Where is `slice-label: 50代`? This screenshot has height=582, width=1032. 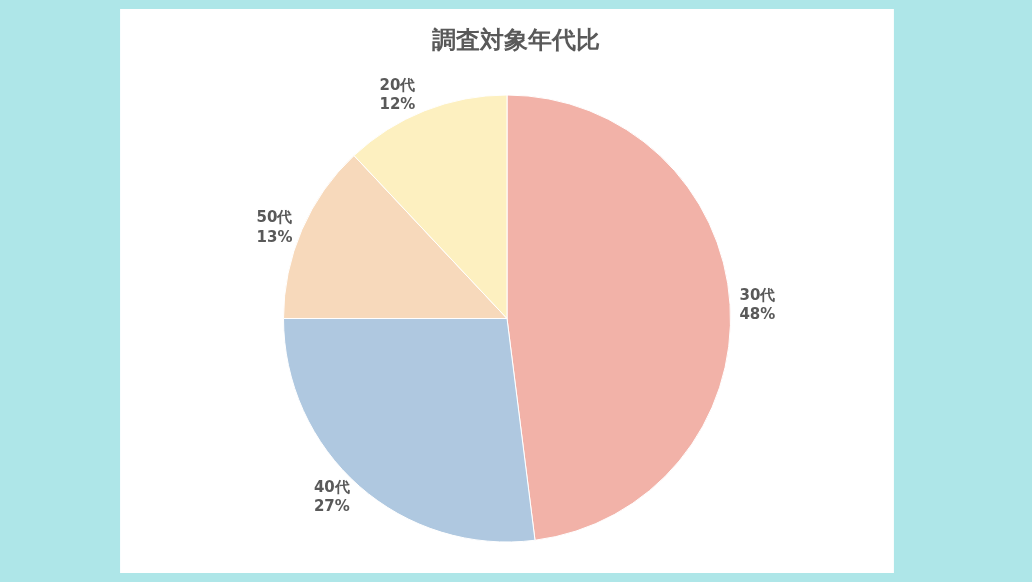
slice-label: 50代 is located at coordinates (274, 217).